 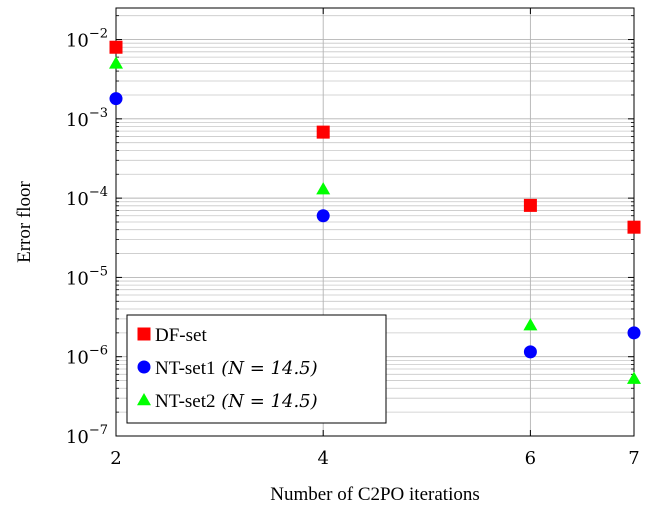 I want to click on y-tick-label: 10⁻³, so click(x=87, y=118).